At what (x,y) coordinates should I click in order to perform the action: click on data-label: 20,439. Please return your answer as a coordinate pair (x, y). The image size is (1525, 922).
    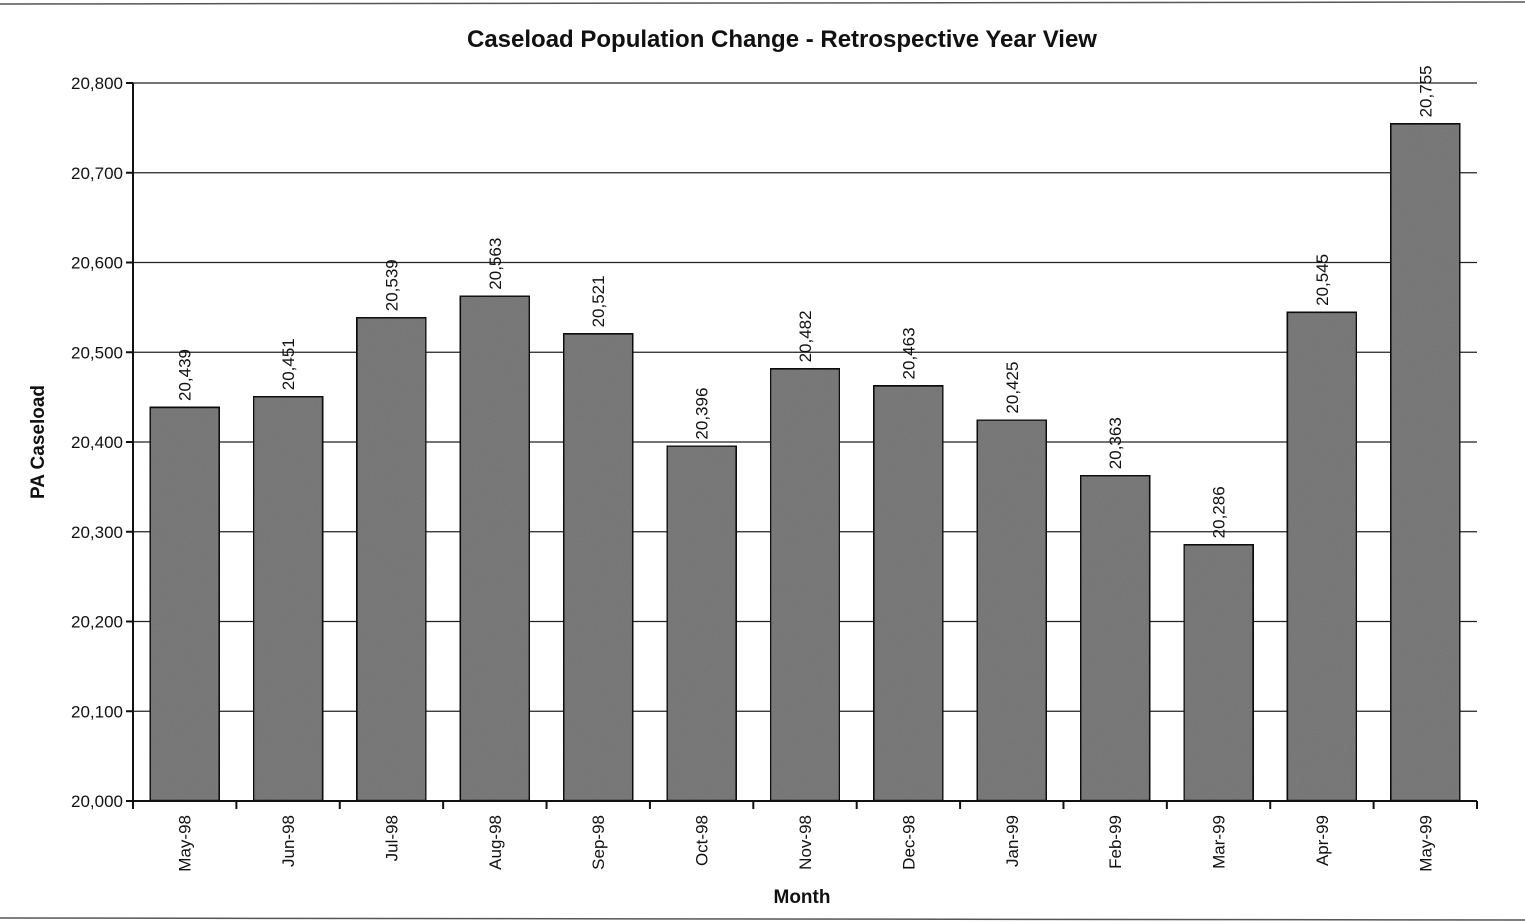
    Looking at the image, I should click on (185, 375).